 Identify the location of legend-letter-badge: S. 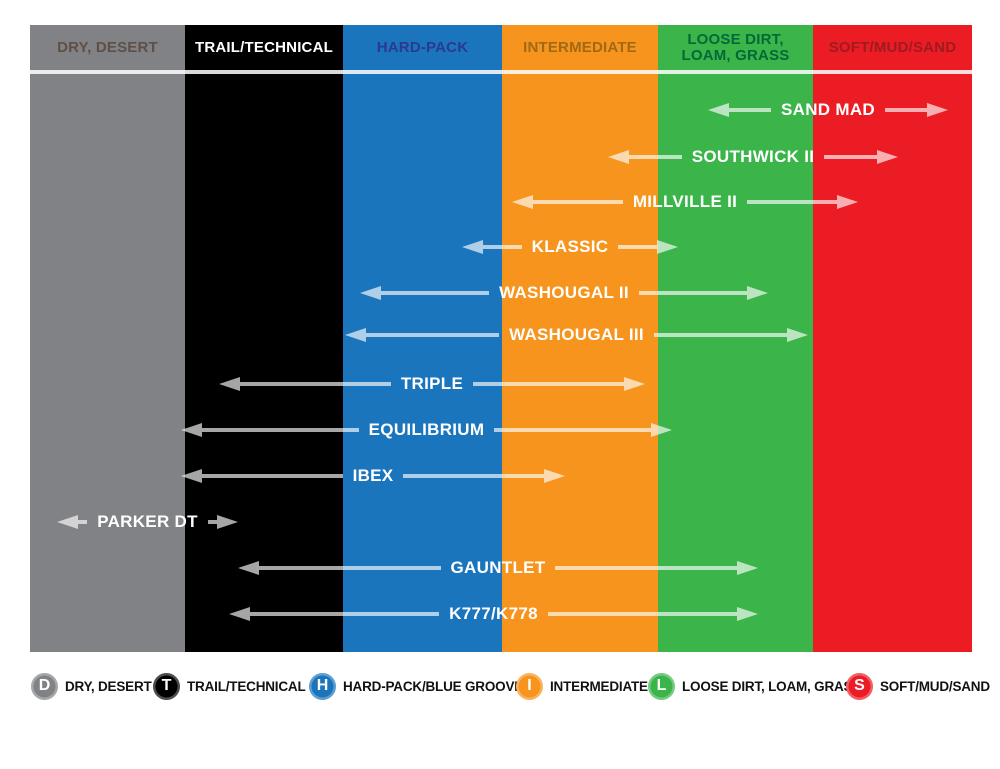
(859, 686).